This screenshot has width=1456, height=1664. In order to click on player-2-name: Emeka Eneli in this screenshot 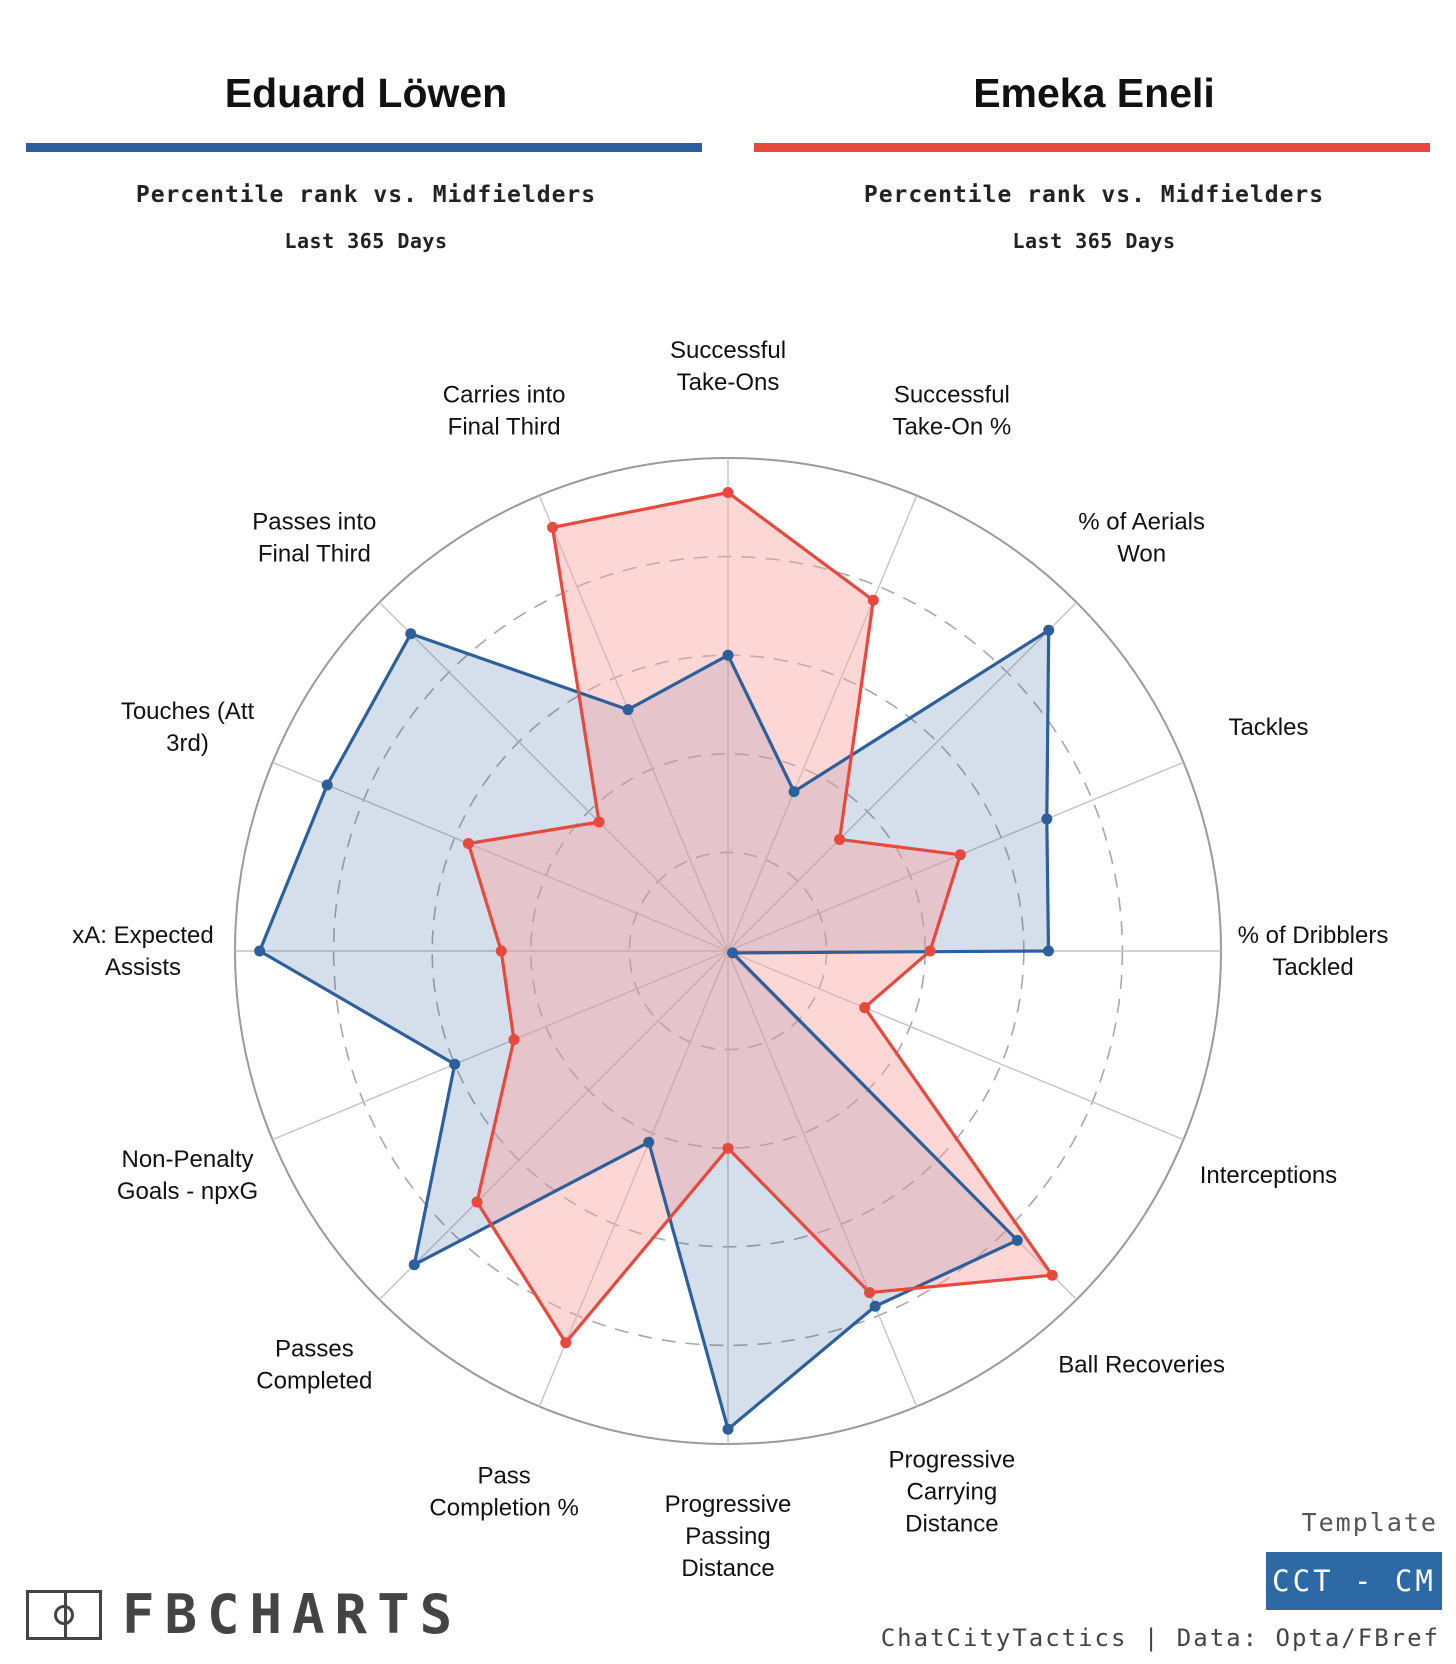, I will do `click(1094, 93)`.